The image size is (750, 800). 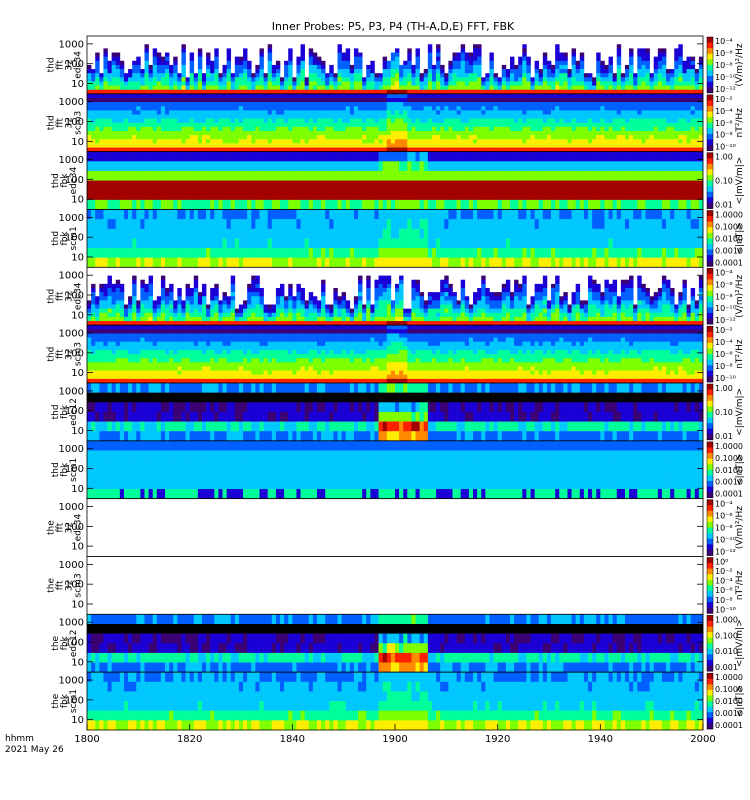 I want to click on panel-ylabel: the fbk edc12, so click(x=65, y=643).